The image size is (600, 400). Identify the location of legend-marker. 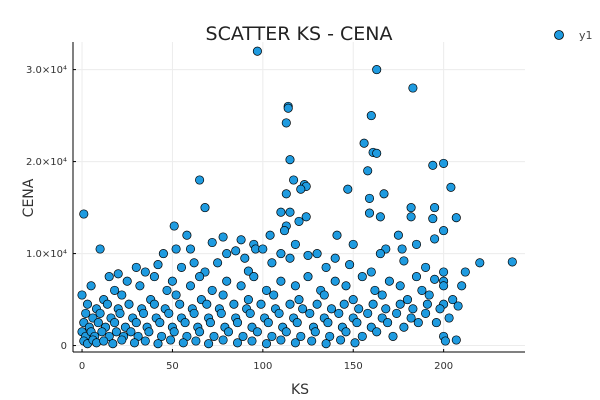
(559, 35).